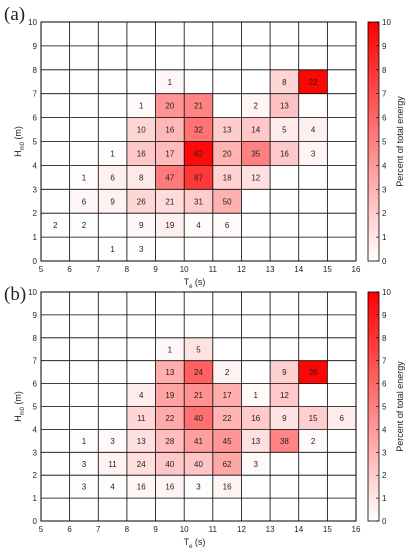 This screenshot has width=413, height=550. Describe the element at coordinates (384, 261) in the screenshot. I see `colorbar-tick-label: 0` at that location.